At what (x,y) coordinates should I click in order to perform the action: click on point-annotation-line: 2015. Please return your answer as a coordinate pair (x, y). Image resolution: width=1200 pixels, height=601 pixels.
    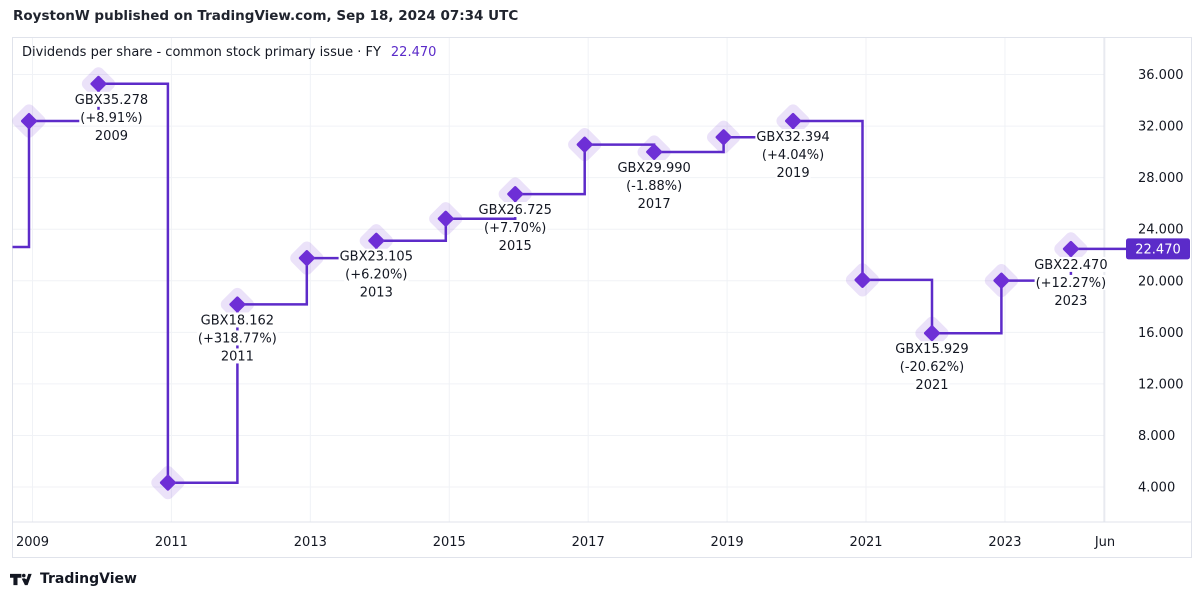
    Looking at the image, I should click on (515, 246).